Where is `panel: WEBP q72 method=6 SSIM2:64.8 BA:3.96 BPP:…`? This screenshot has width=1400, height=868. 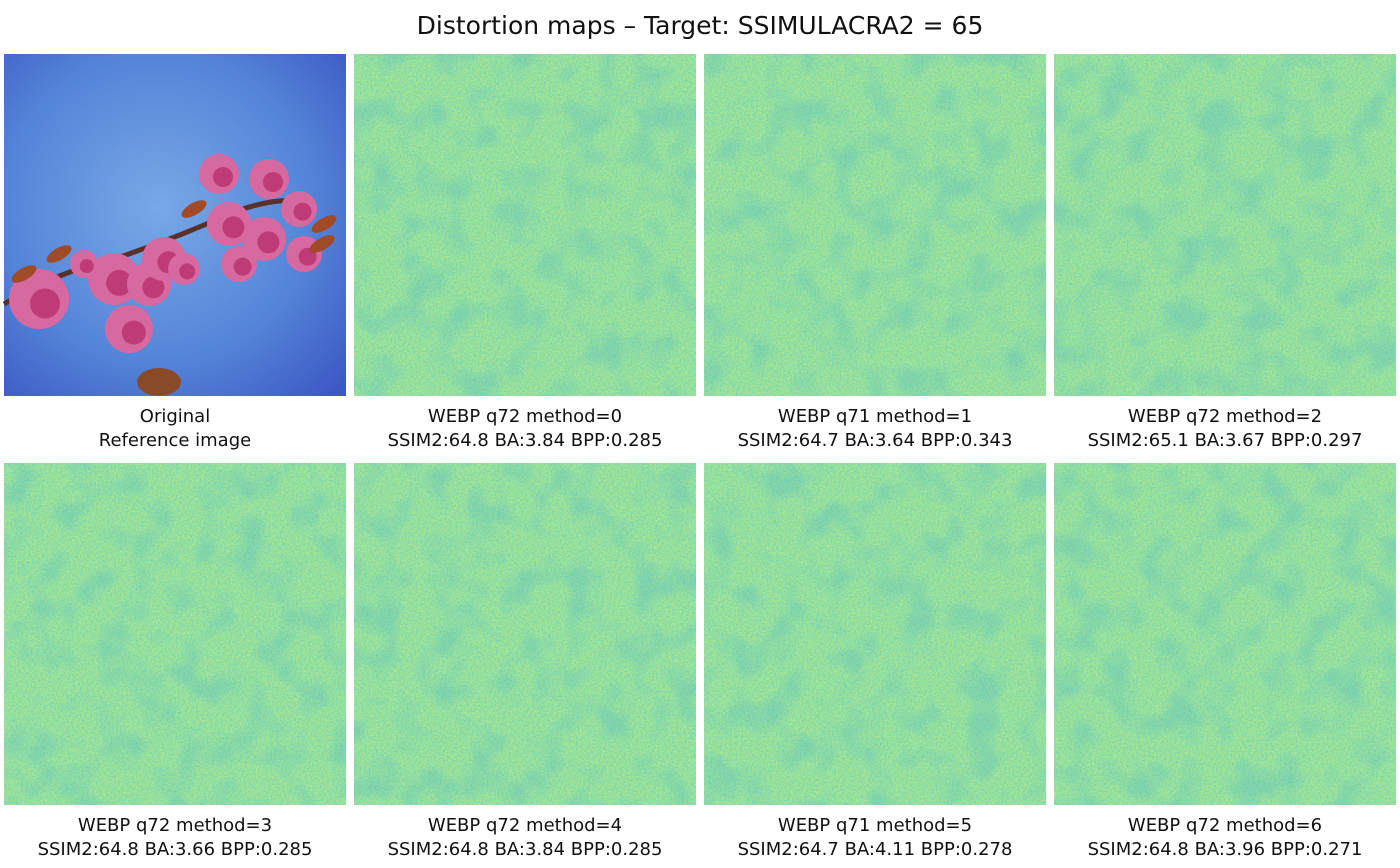 panel: WEBP q72 method=6 SSIM2:64.8 BA:3.96 BPP:… is located at coordinates (1225, 661).